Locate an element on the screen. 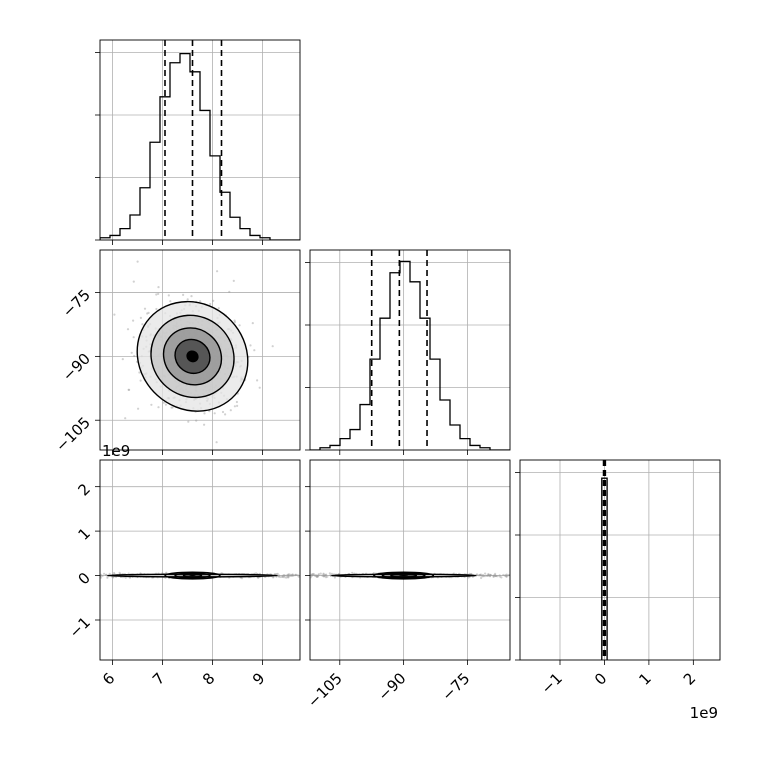  hist-step-line is located at coordinates (604, 568).